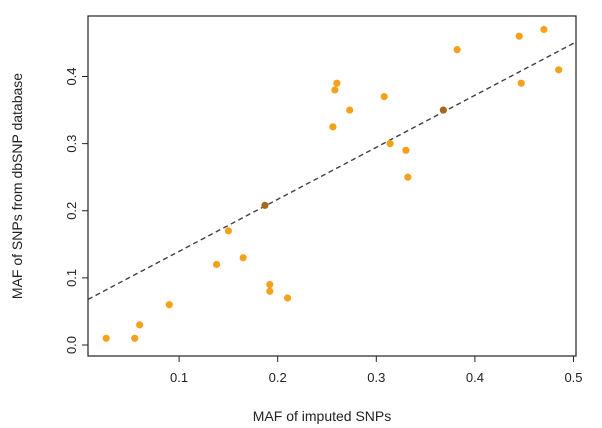  I want to click on y-tick-label: 0.2, so click(71, 211).